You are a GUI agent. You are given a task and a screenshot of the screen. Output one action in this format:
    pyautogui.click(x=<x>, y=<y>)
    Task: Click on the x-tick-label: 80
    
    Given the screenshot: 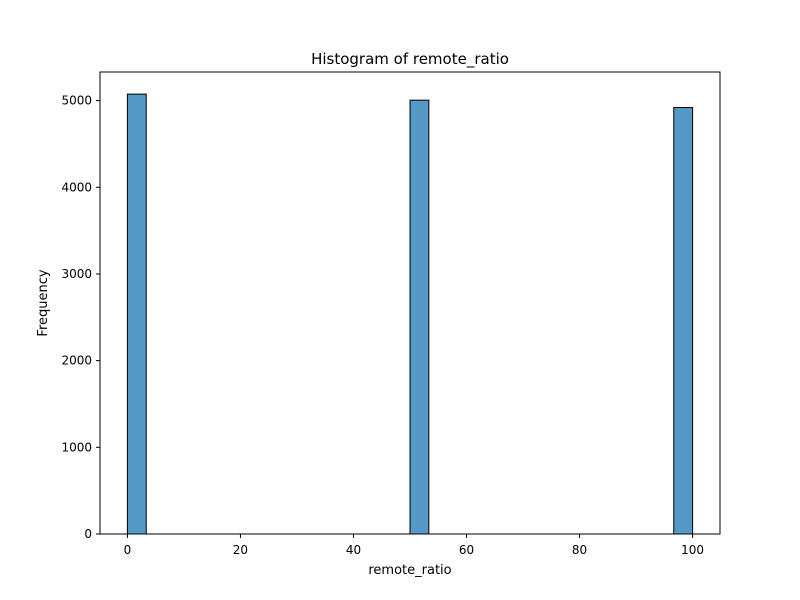 What is the action you would take?
    pyautogui.click(x=579, y=550)
    